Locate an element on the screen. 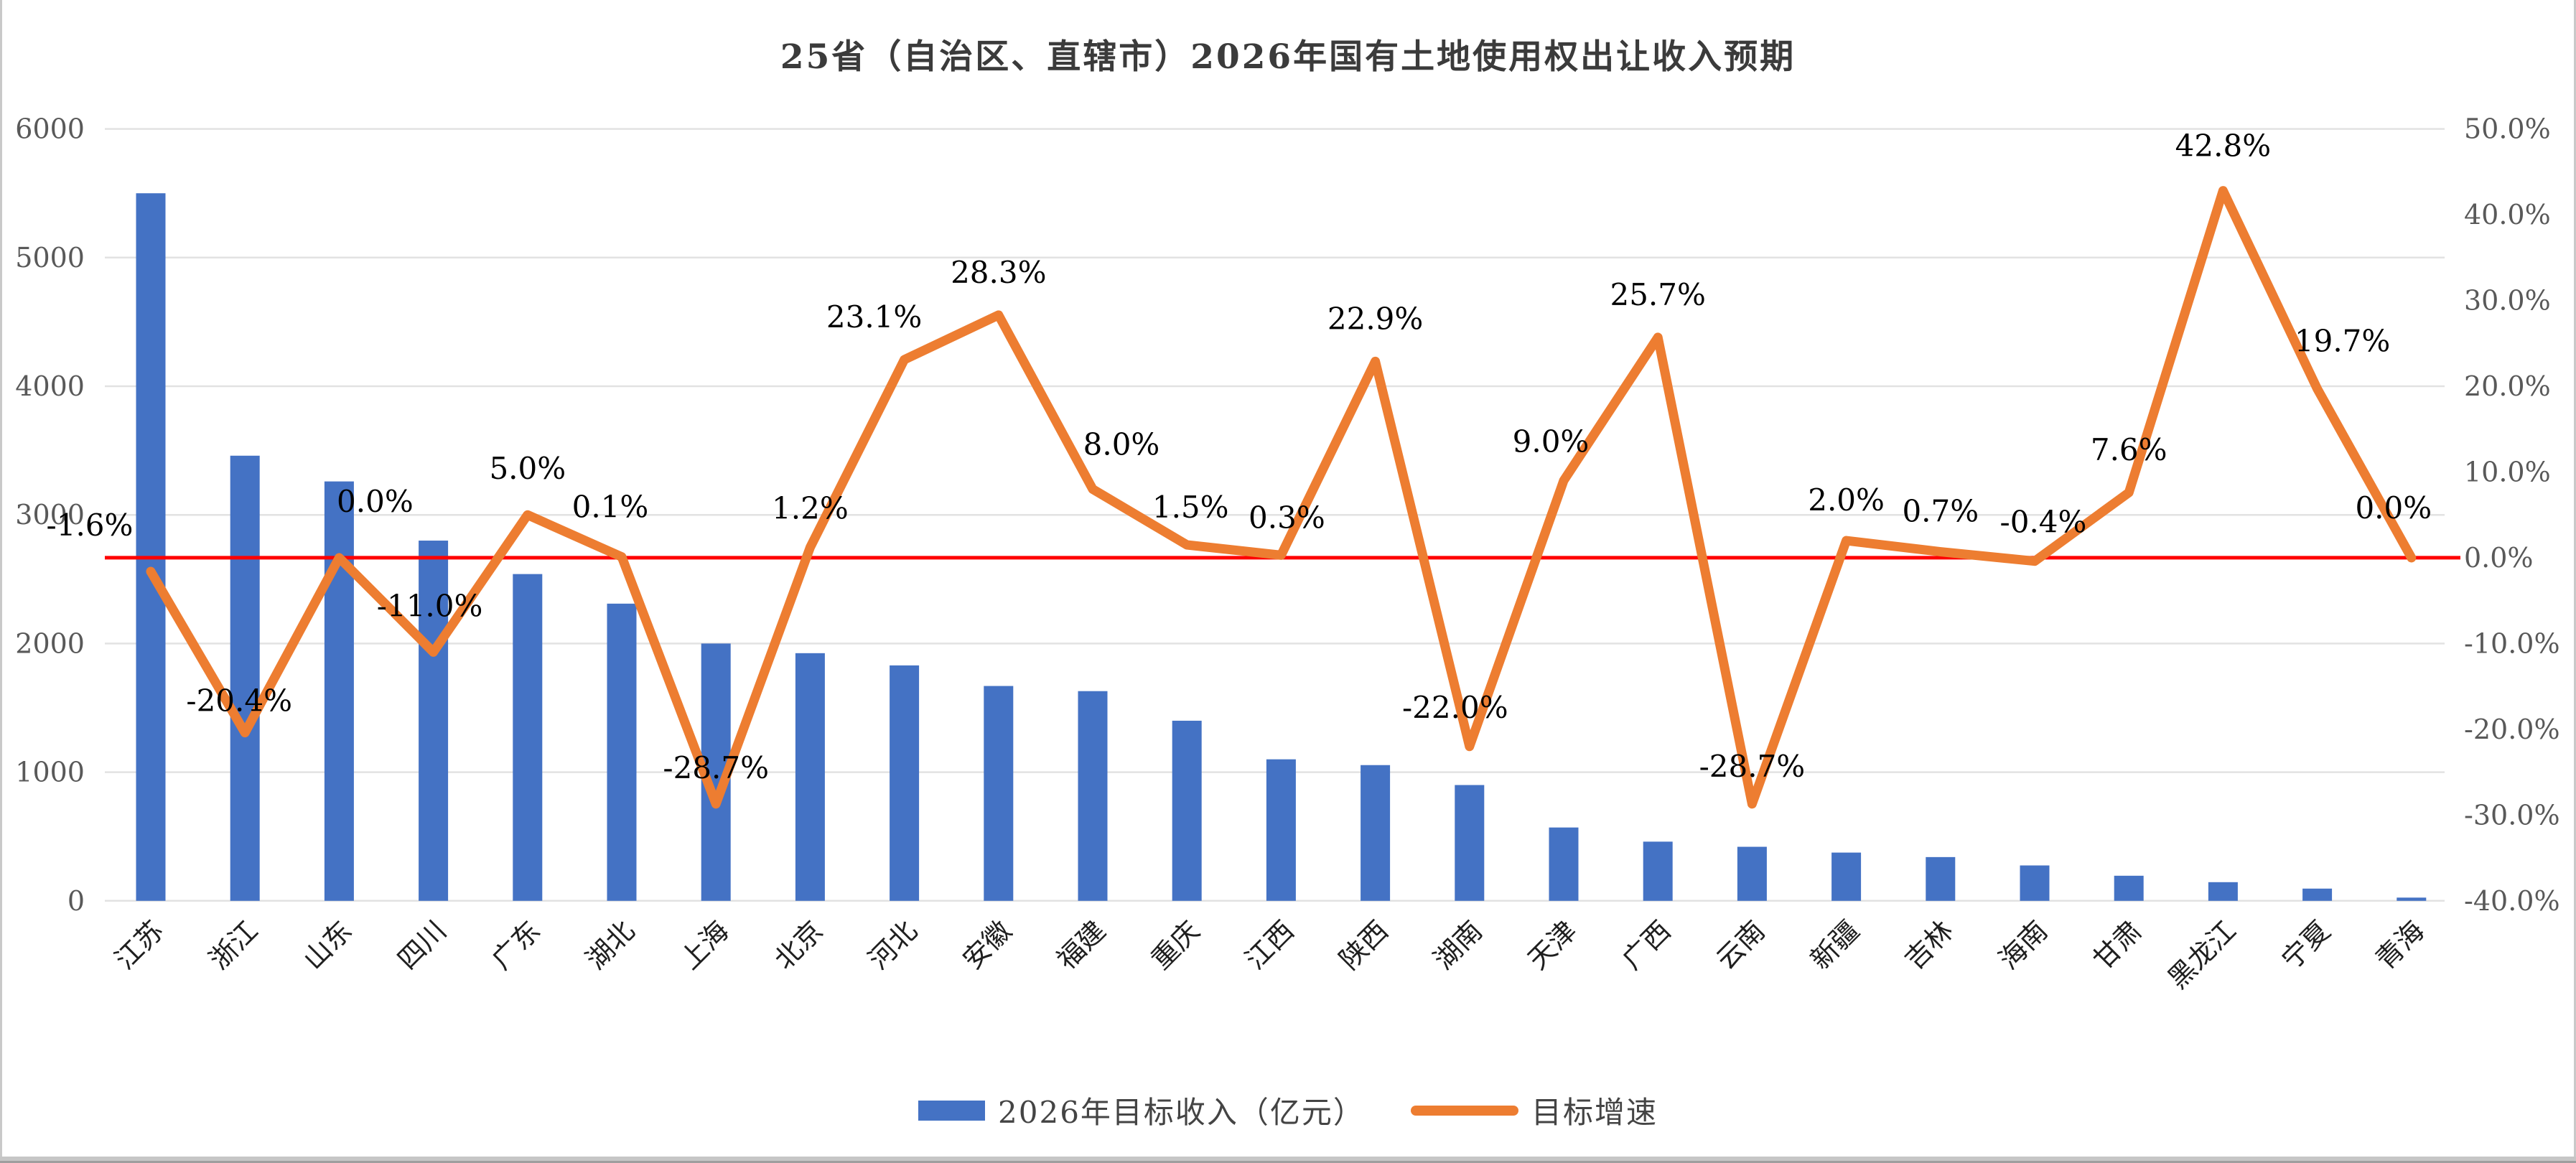 The width and height of the screenshot is (2576, 1163). x-axis-label-重庆: 重庆 is located at coordinates (1175, 946).